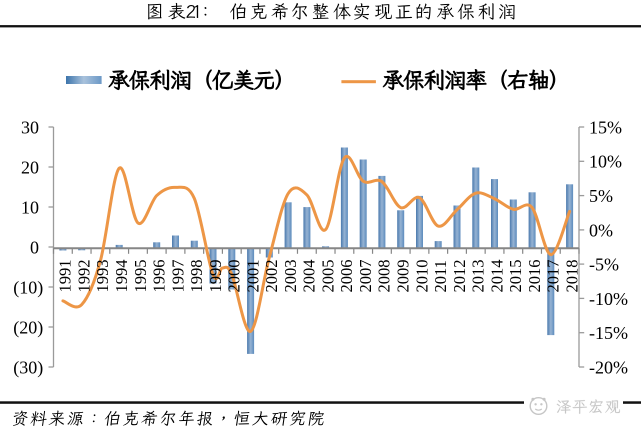 The height and width of the screenshot is (435, 641). I want to click on svg-text: 1999, so click(215, 276).